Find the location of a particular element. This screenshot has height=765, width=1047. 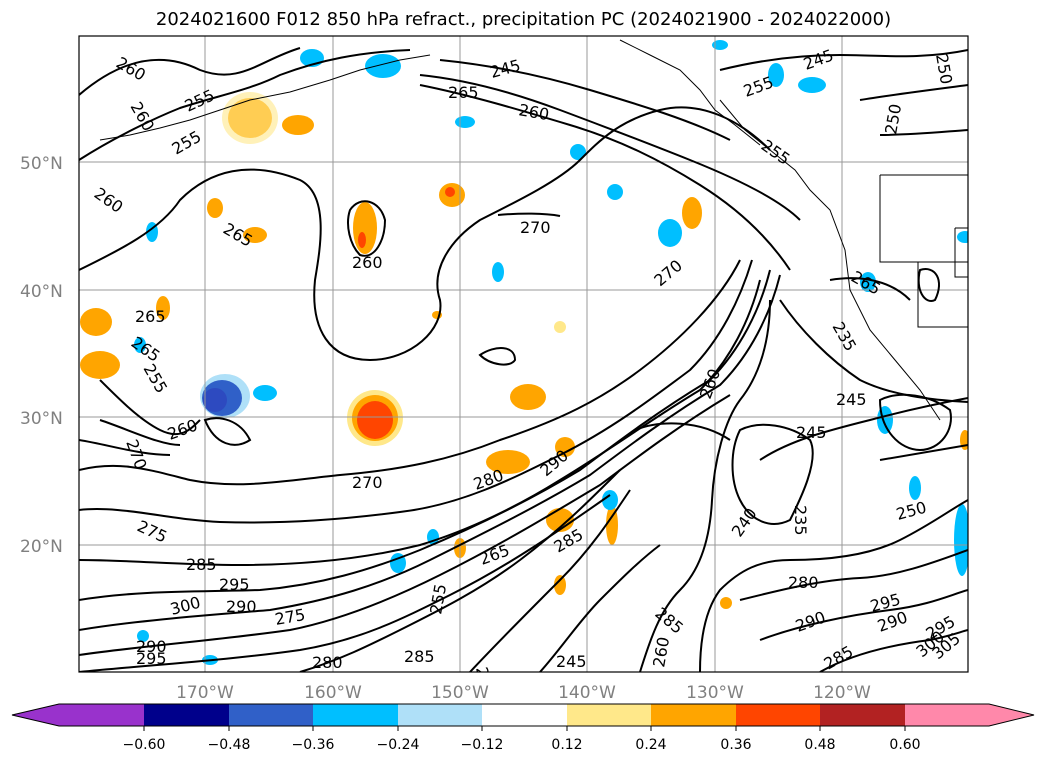

lon-label: 120°W is located at coordinates (842, 693).